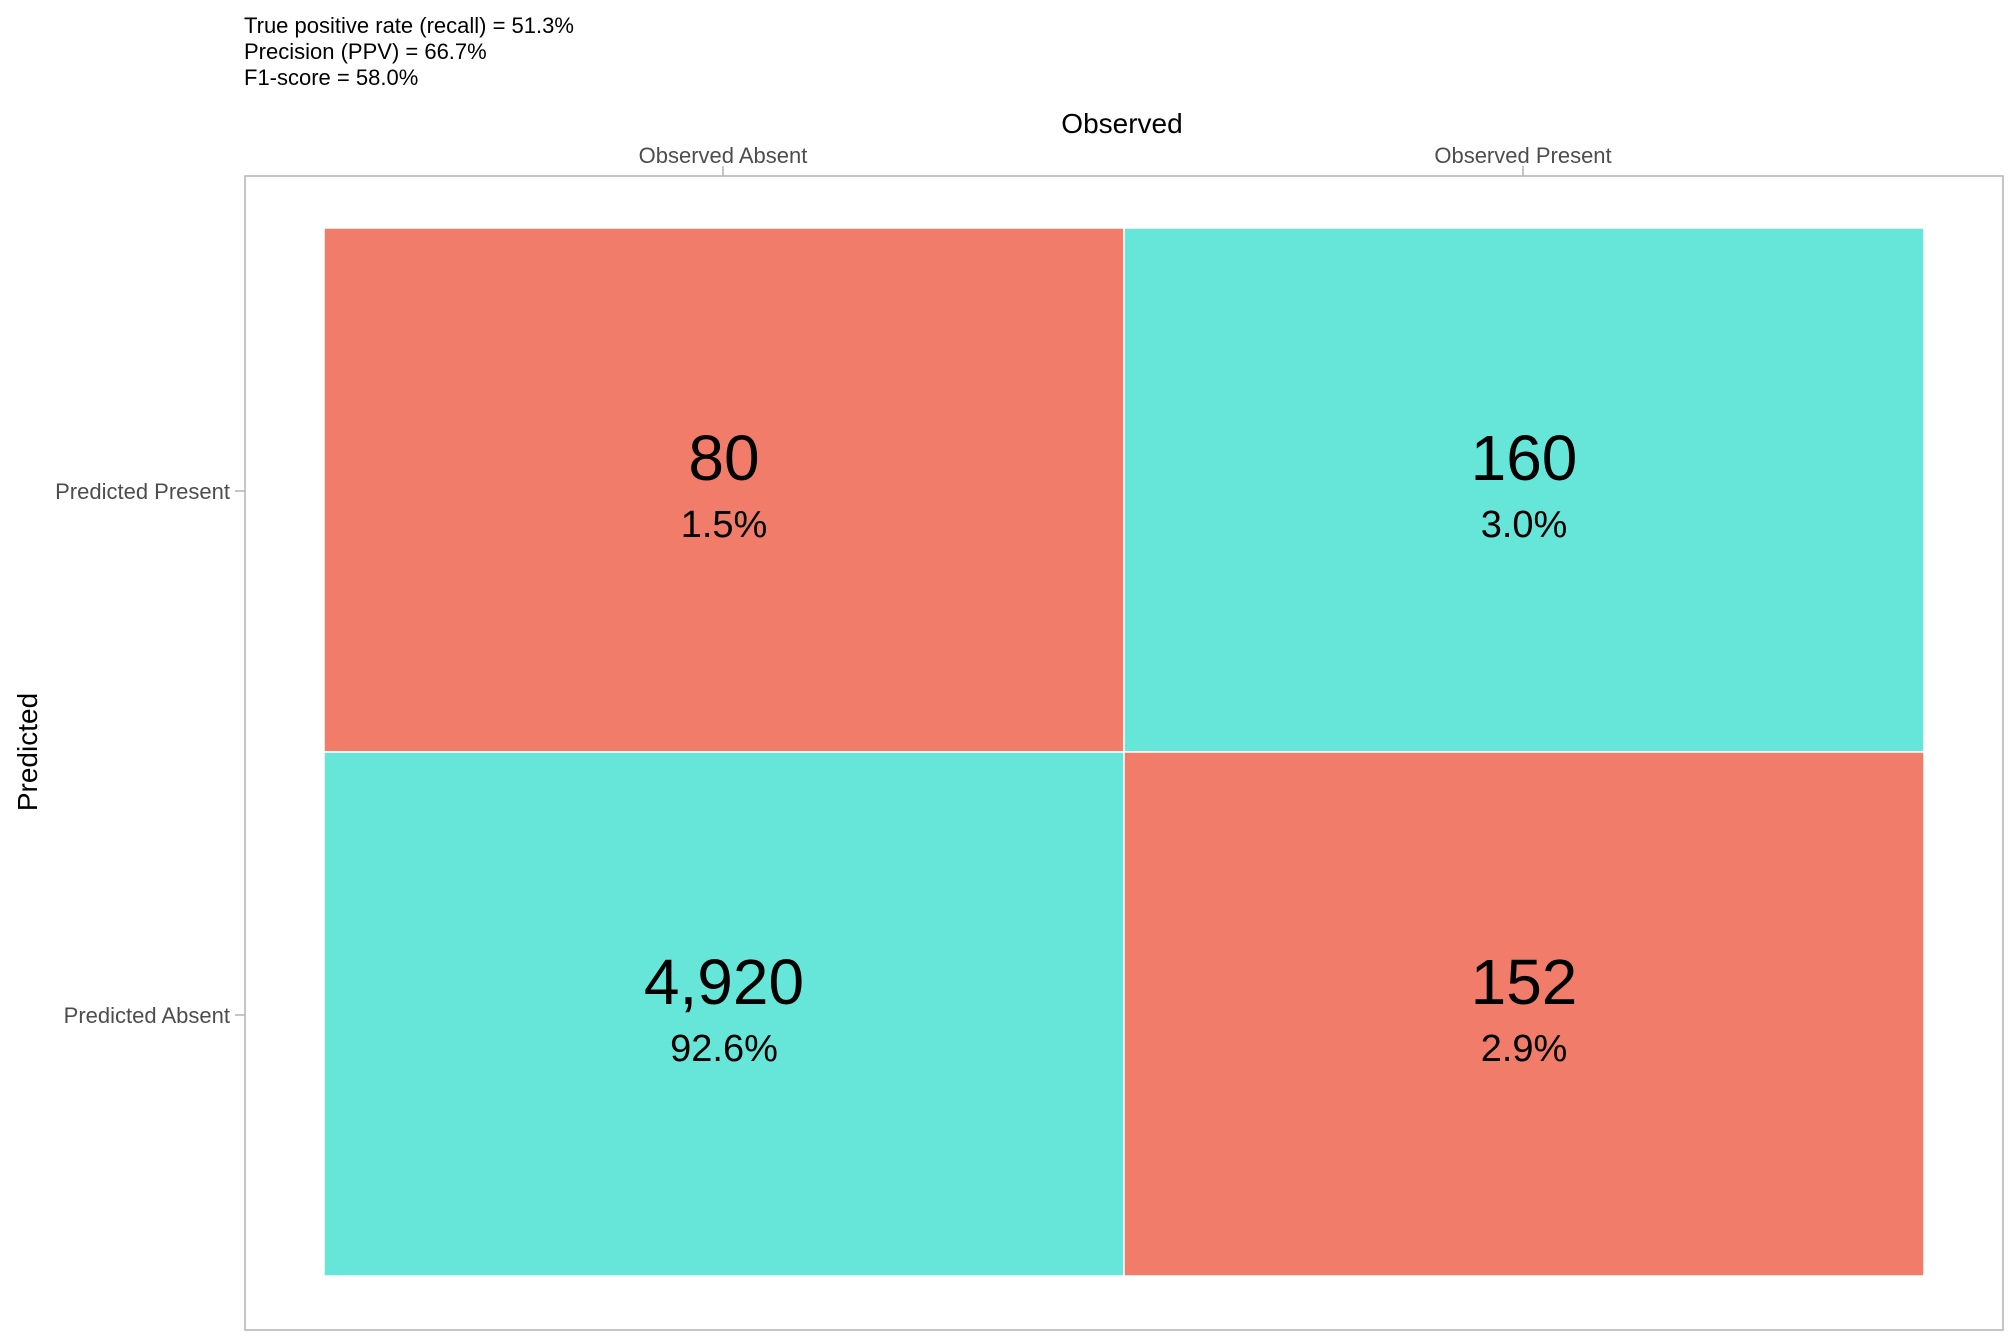 This screenshot has height=1344, width=2016. I want to click on cell-percent-predicted-present-observed-absent: 1.5%, so click(724, 525).